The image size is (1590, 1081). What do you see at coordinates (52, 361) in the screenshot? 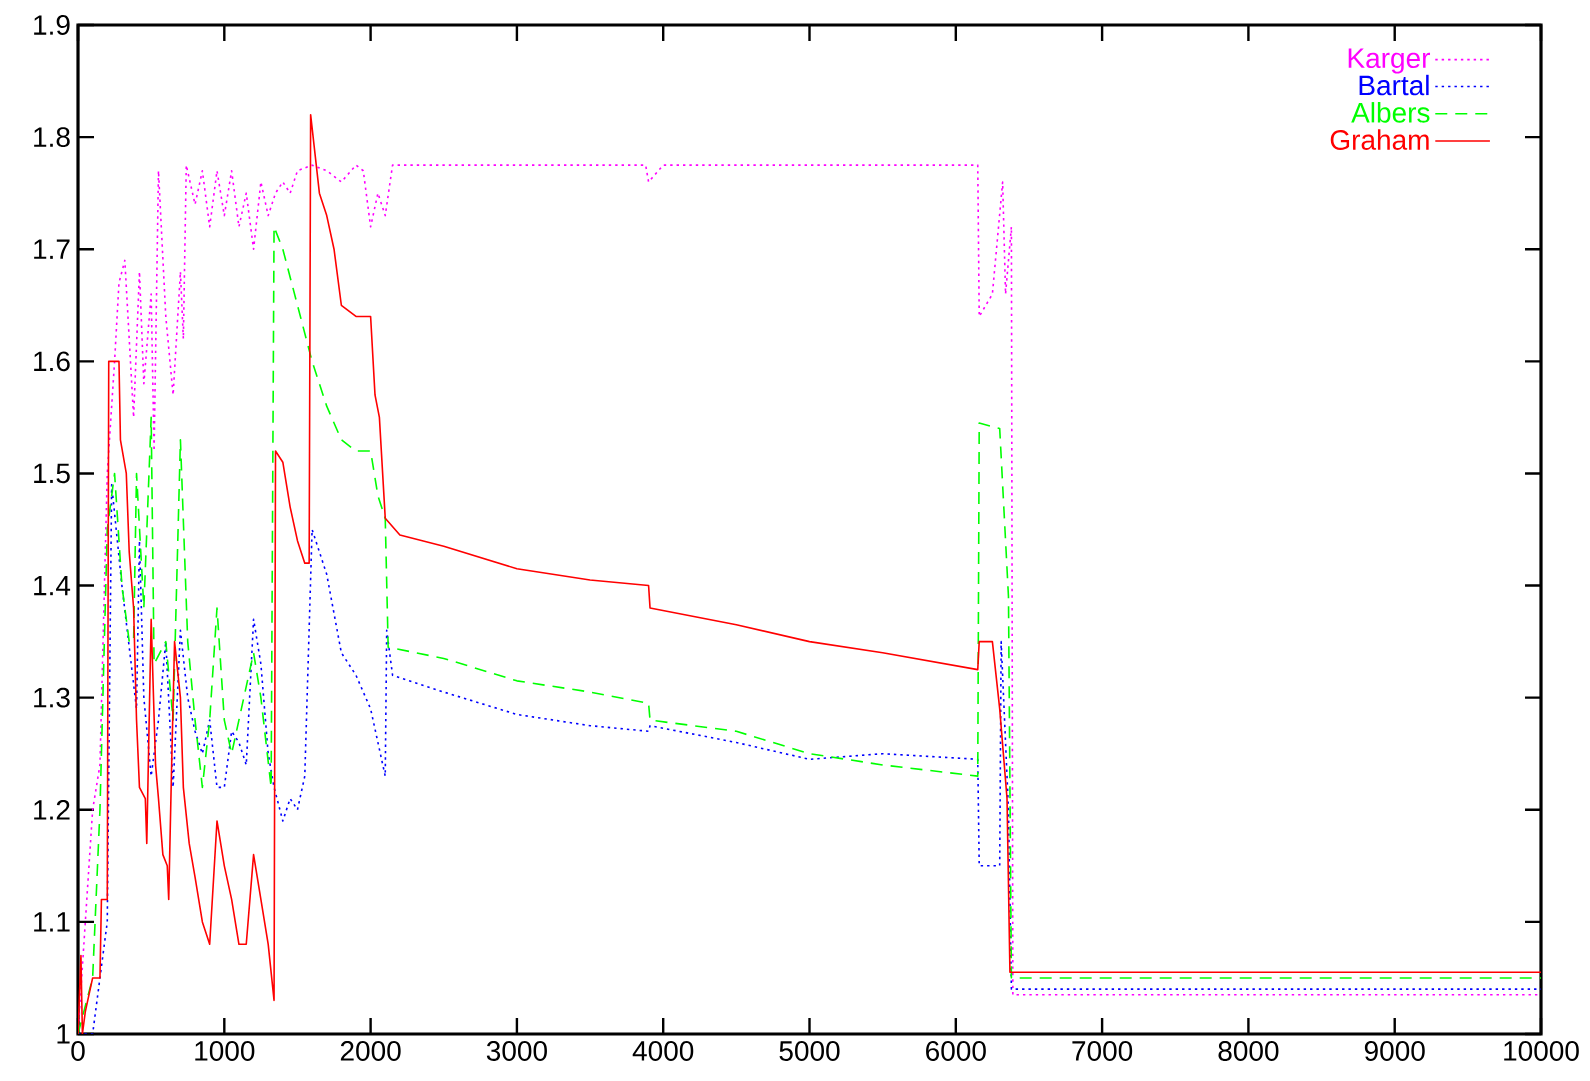
I see `y-tick-label: 1.6` at bounding box center [52, 361].